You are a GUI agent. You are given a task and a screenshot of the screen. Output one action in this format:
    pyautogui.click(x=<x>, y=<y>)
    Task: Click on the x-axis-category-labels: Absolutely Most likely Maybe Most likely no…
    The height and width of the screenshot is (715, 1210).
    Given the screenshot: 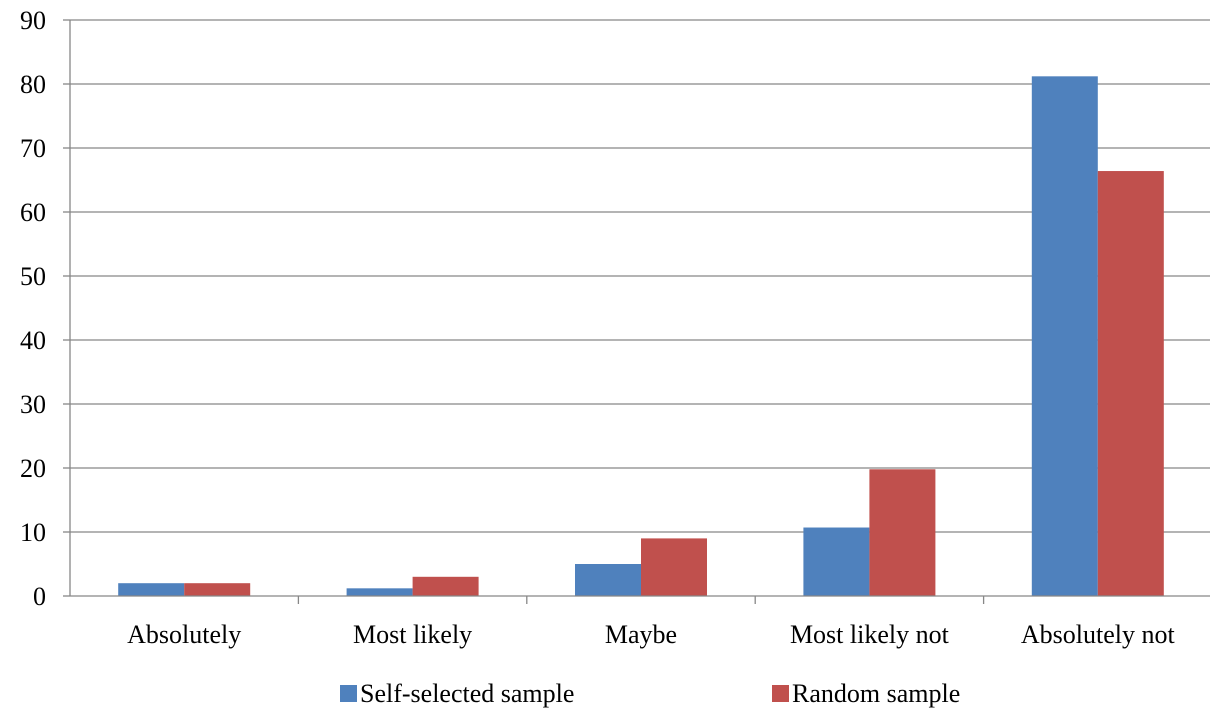 What is the action you would take?
    pyautogui.click(x=651, y=634)
    